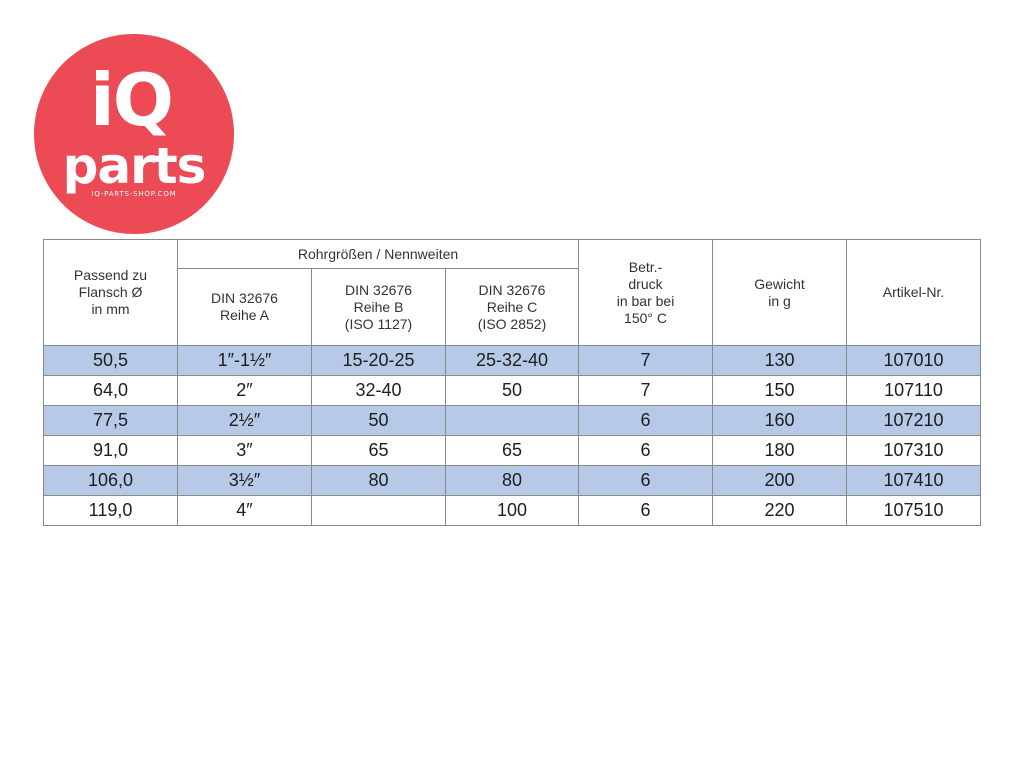 This screenshot has height=768, width=1024. I want to click on header-flansch: Passend zu Flansch Ø in mm, so click(110, 292).